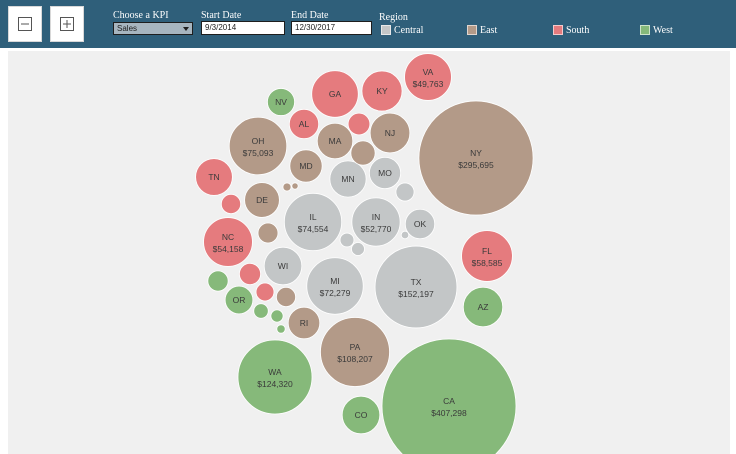 This screenshot has width=736, height=454. I want to click on bubble-ny: NY $295,695, so click(476, 158).